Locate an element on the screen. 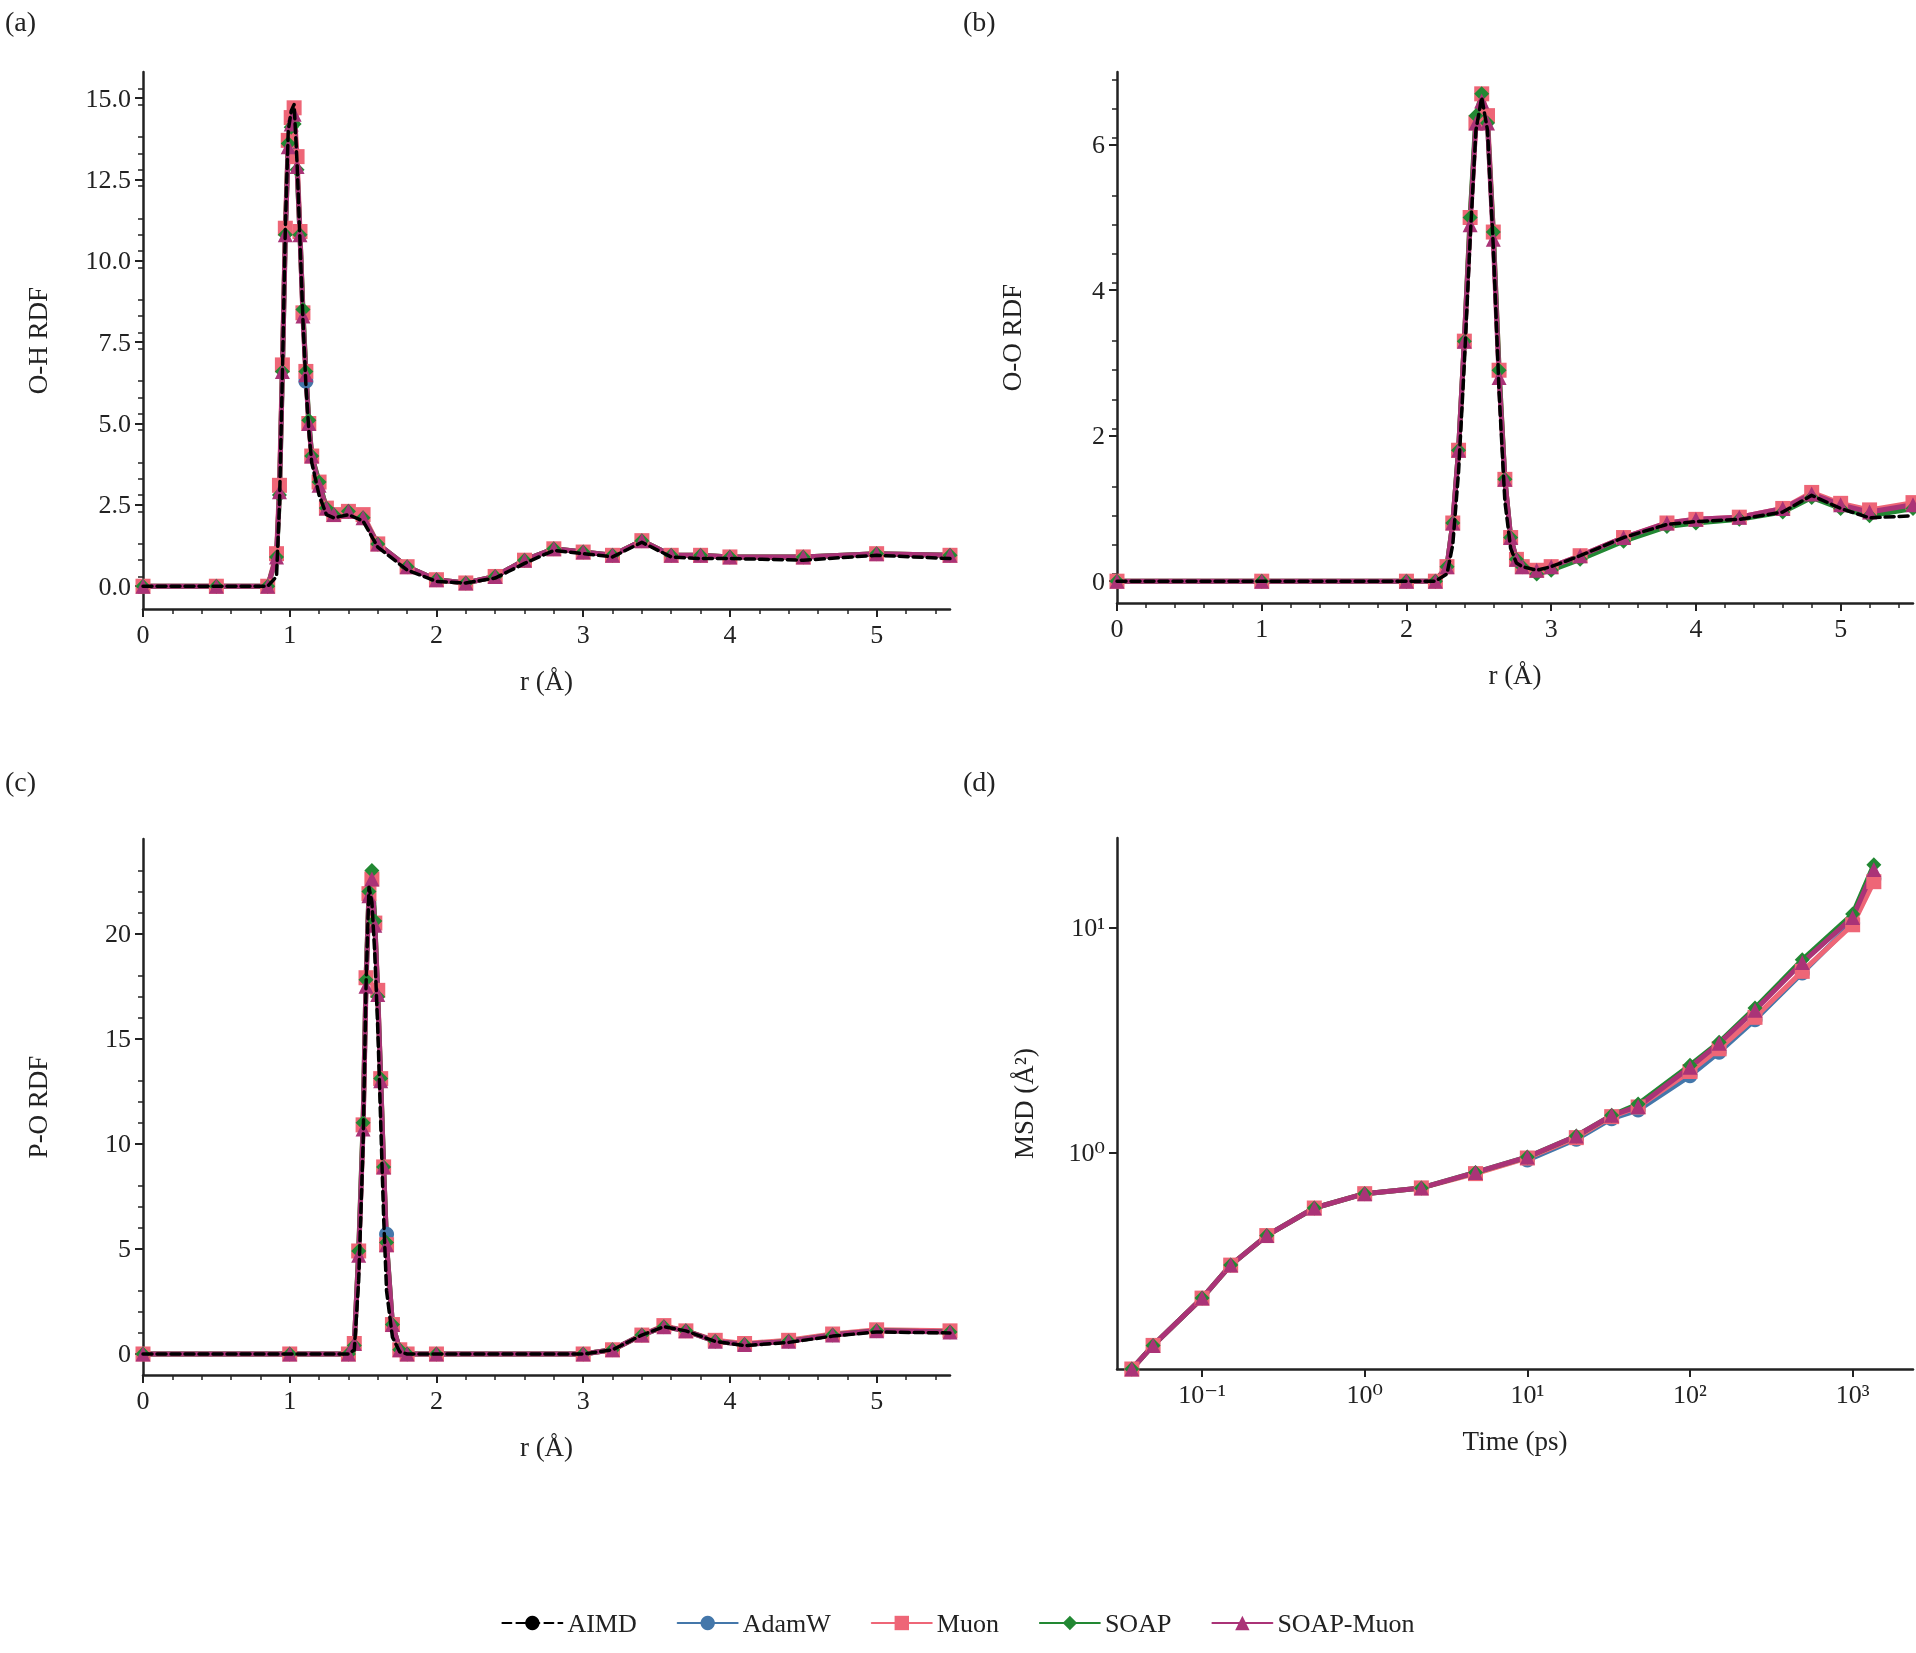 The image size is (1916, 1653). y-tick-label: 15.0 is located at coordinates (108, 98).